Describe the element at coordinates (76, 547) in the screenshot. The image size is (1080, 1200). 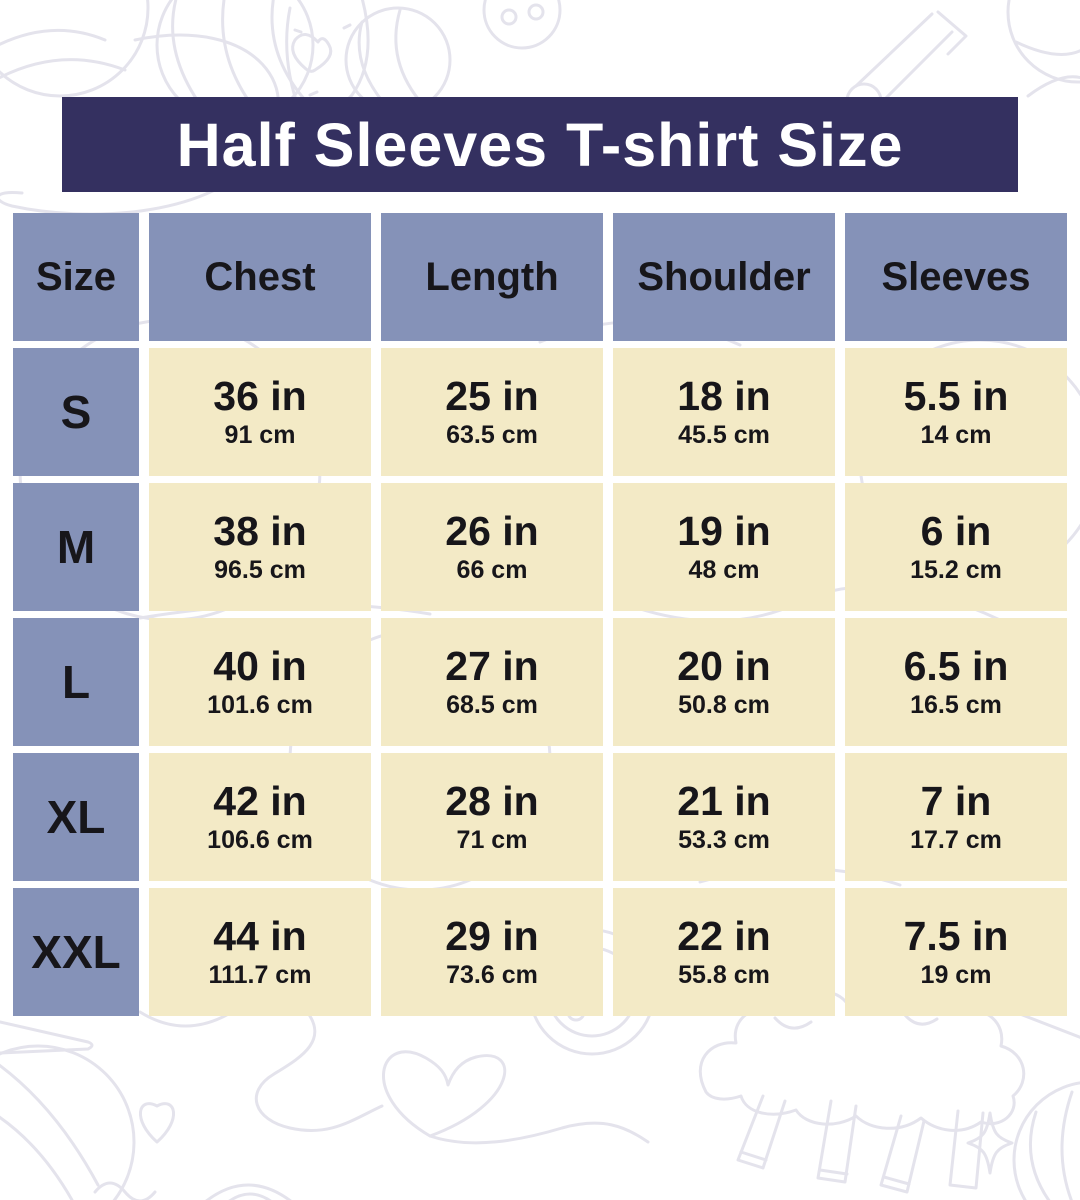
I see `row-label-m: M` at that location.